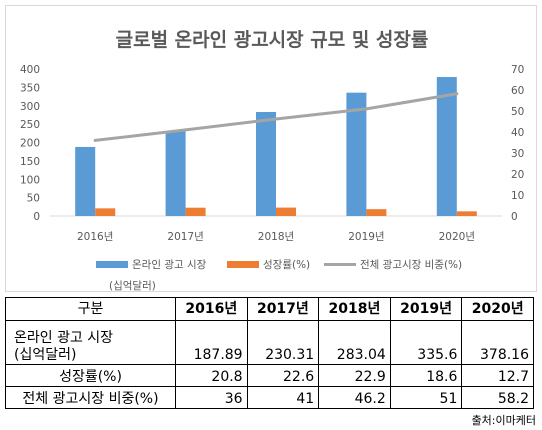  I want to click on legend: 온라인 광고 시장 (십억달러) 성장률(%) 전체 광고시장 비중(%), so click(279, 275).